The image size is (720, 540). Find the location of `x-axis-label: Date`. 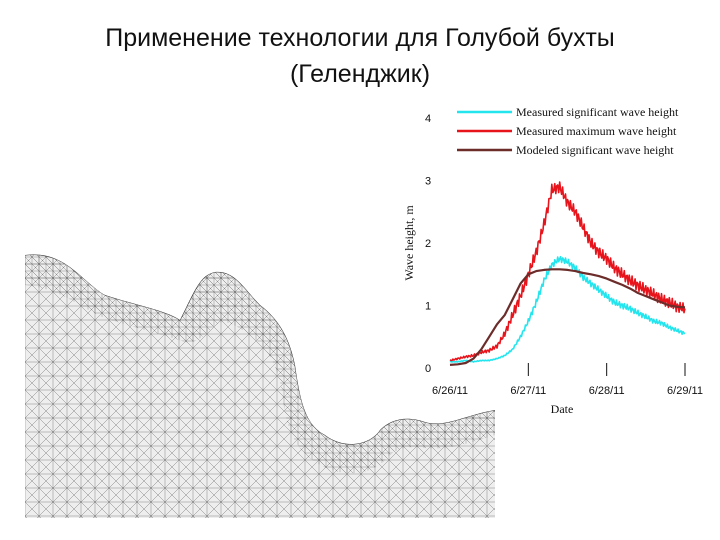

x-axis-label: Date is located at coordinates (562, 409).